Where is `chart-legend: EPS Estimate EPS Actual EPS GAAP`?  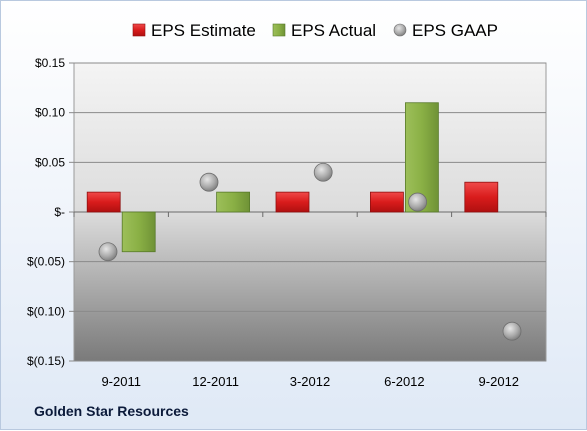 chart-legend: EPS Estimate EPS Actual EPS GAAP is located at coordinates (315, 30).